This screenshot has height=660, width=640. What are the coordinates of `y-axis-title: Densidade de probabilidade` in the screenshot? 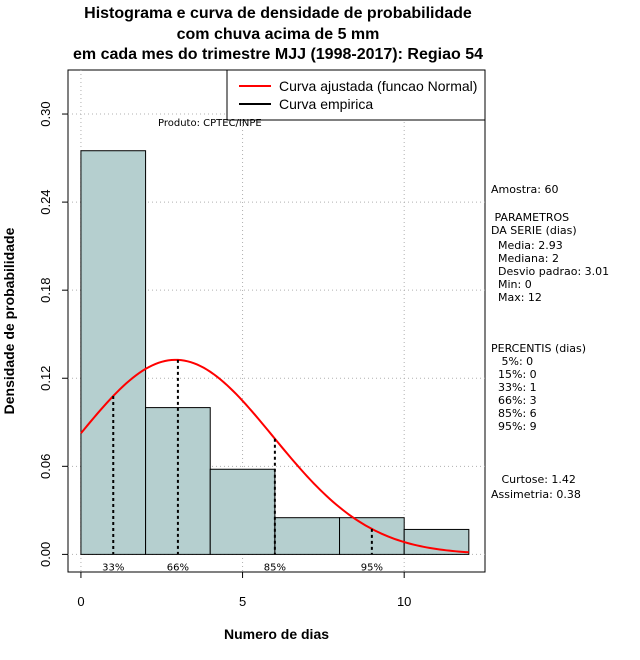 It's located at (9, 320).